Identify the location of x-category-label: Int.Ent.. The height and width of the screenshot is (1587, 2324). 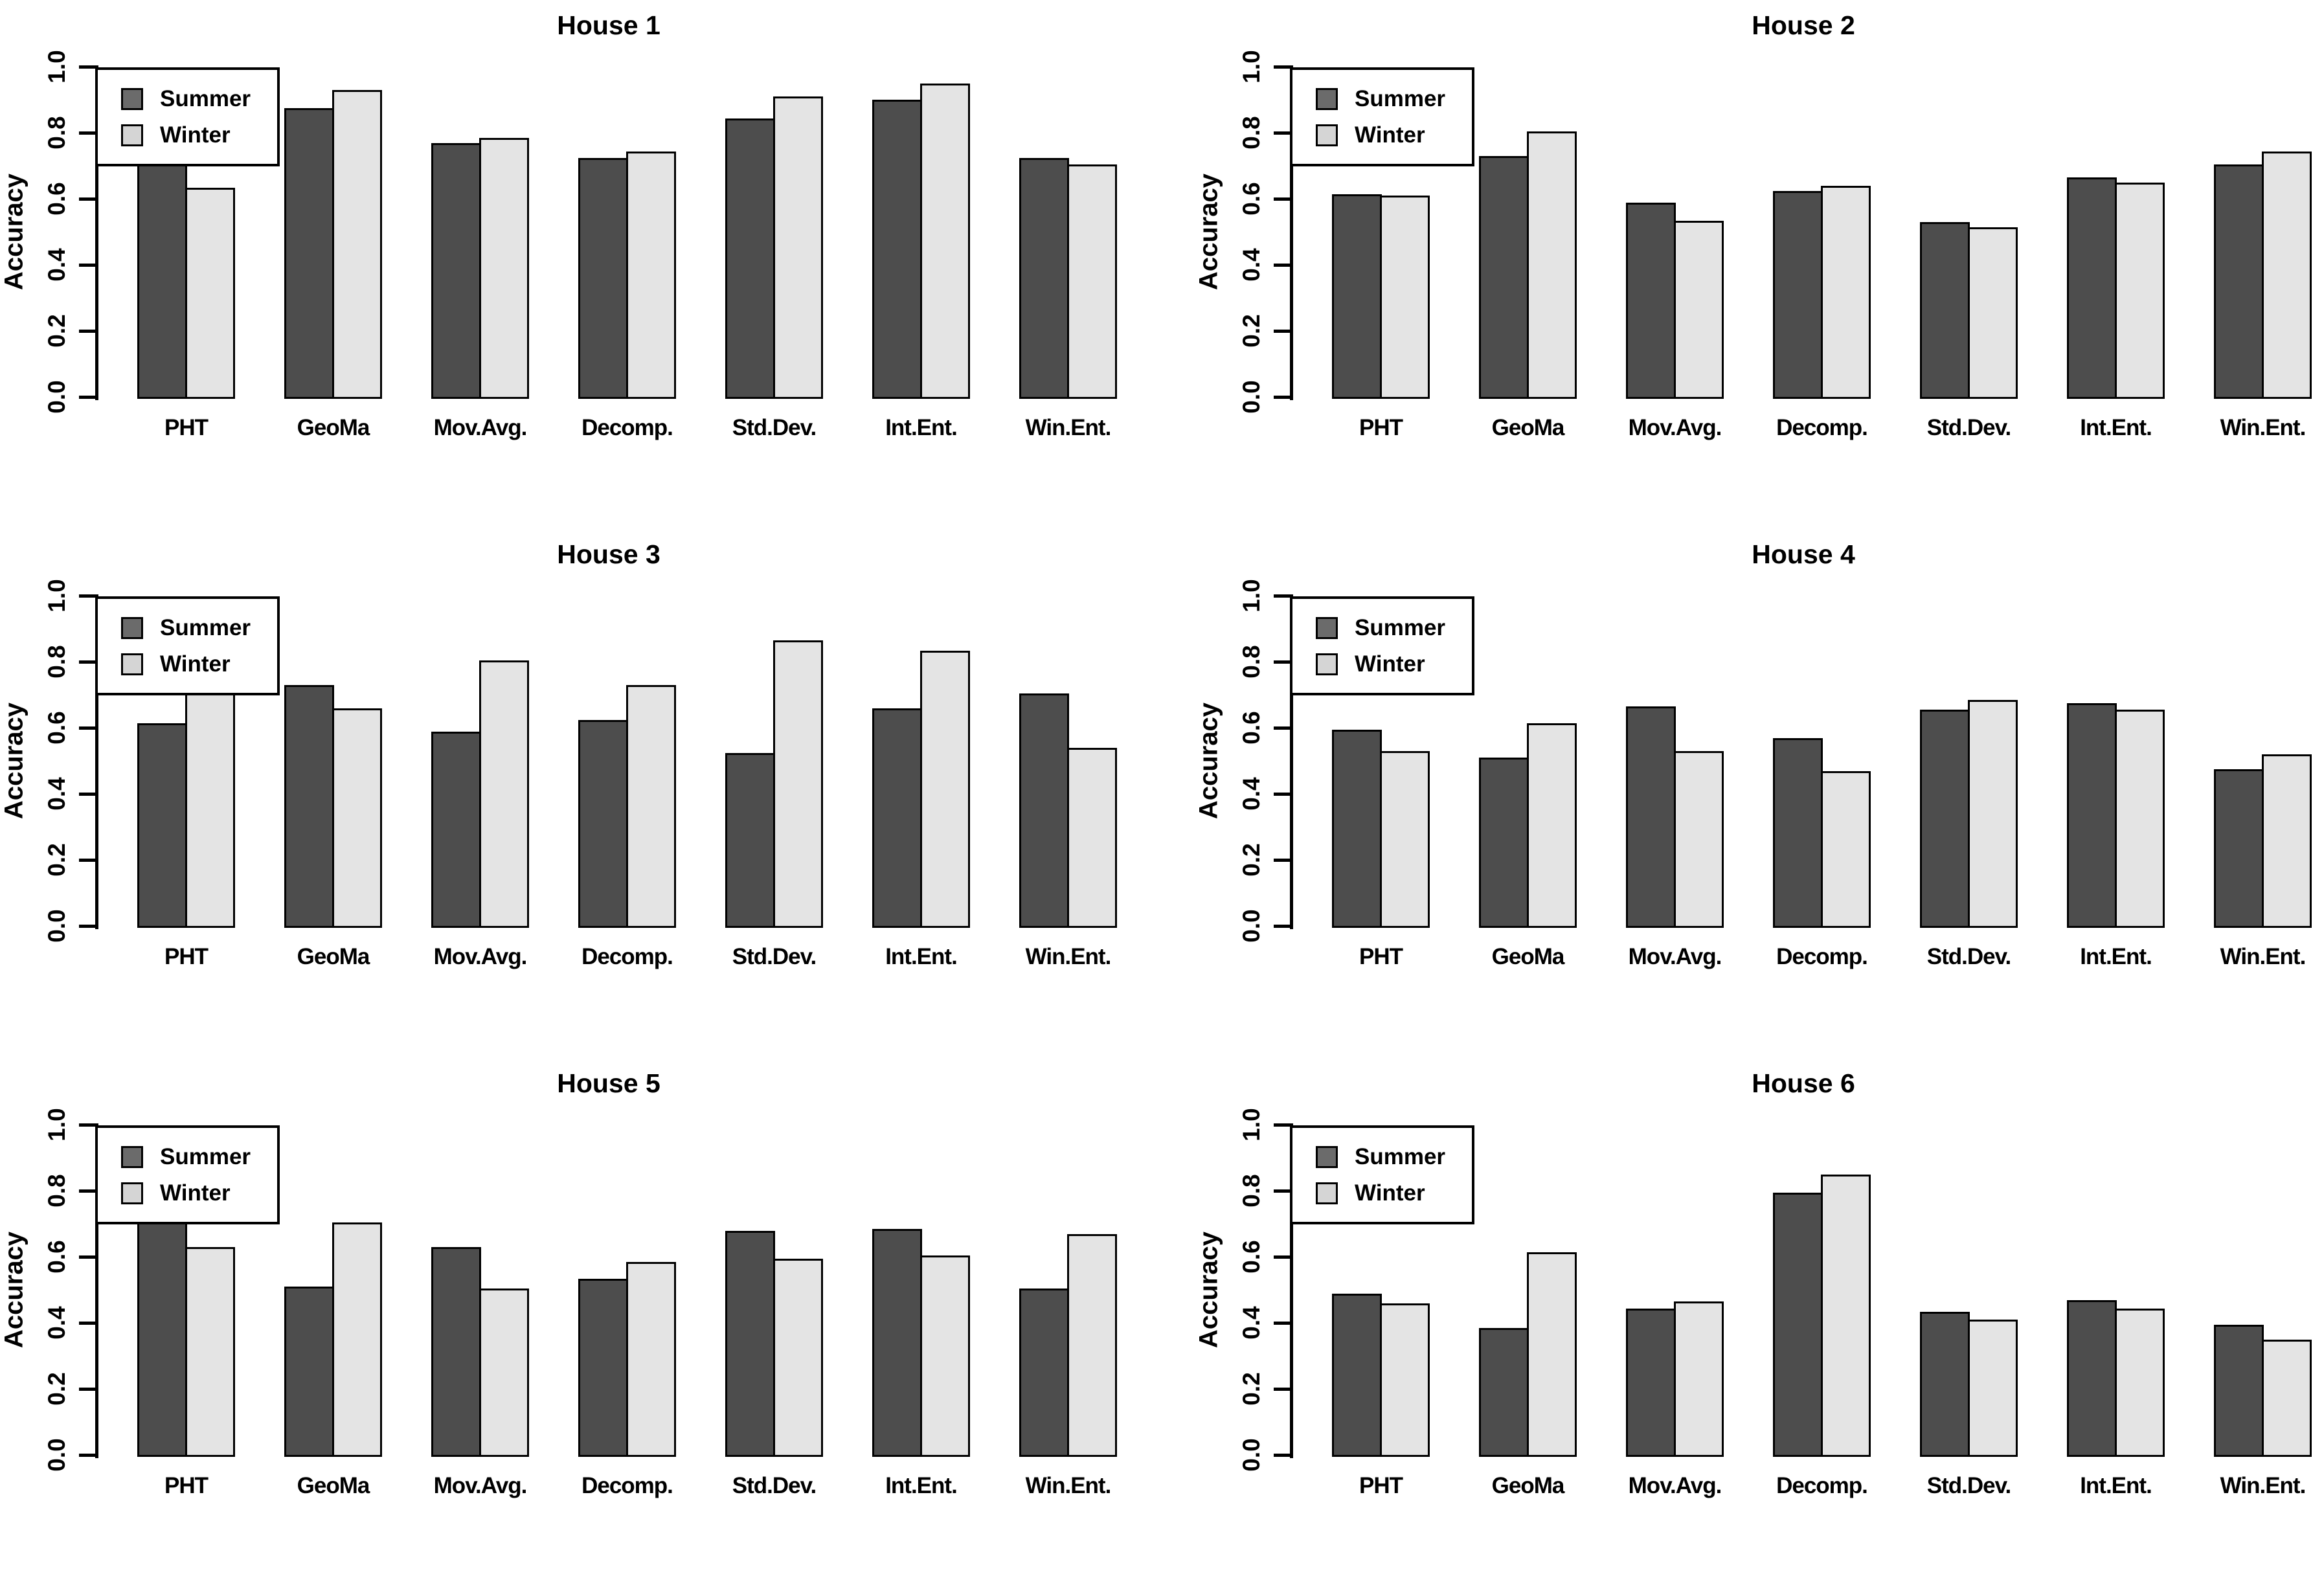
(922, 427).